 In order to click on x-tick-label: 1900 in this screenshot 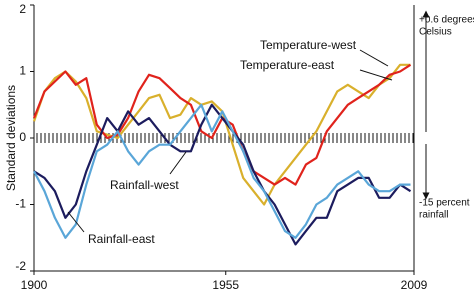, I will do `click(34, 285)`.